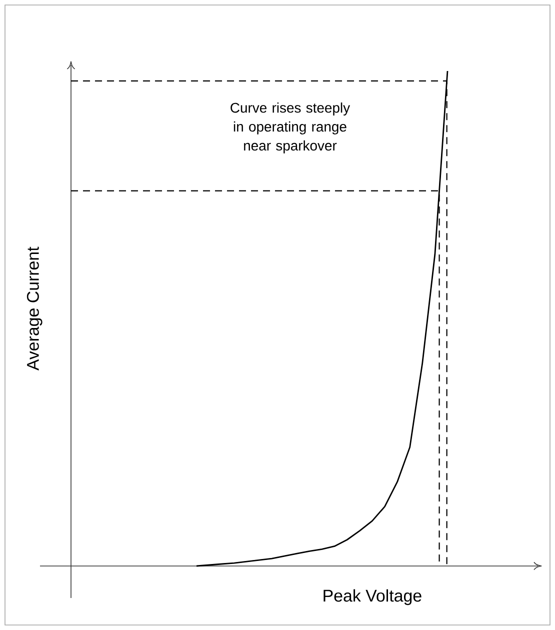 This screenshot has width=555, height=630. I want to click on y-axis-title: Average Current, so click(34, 308).